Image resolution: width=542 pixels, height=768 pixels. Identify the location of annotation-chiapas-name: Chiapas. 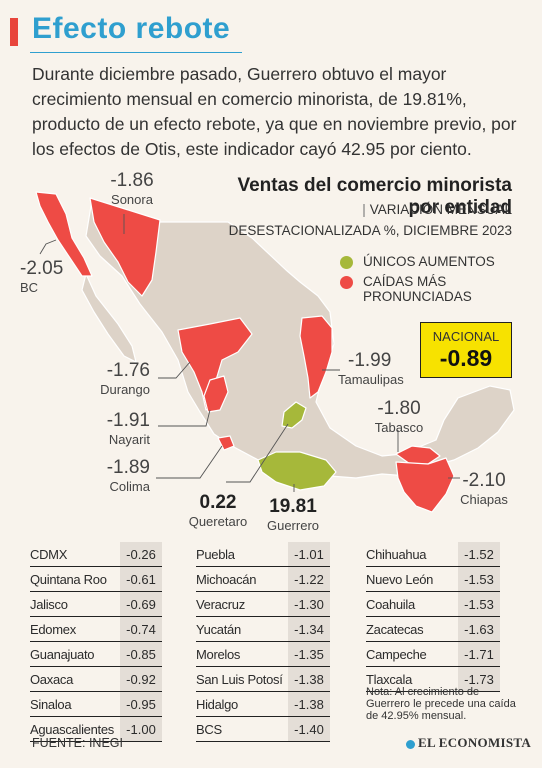
(484, 499).